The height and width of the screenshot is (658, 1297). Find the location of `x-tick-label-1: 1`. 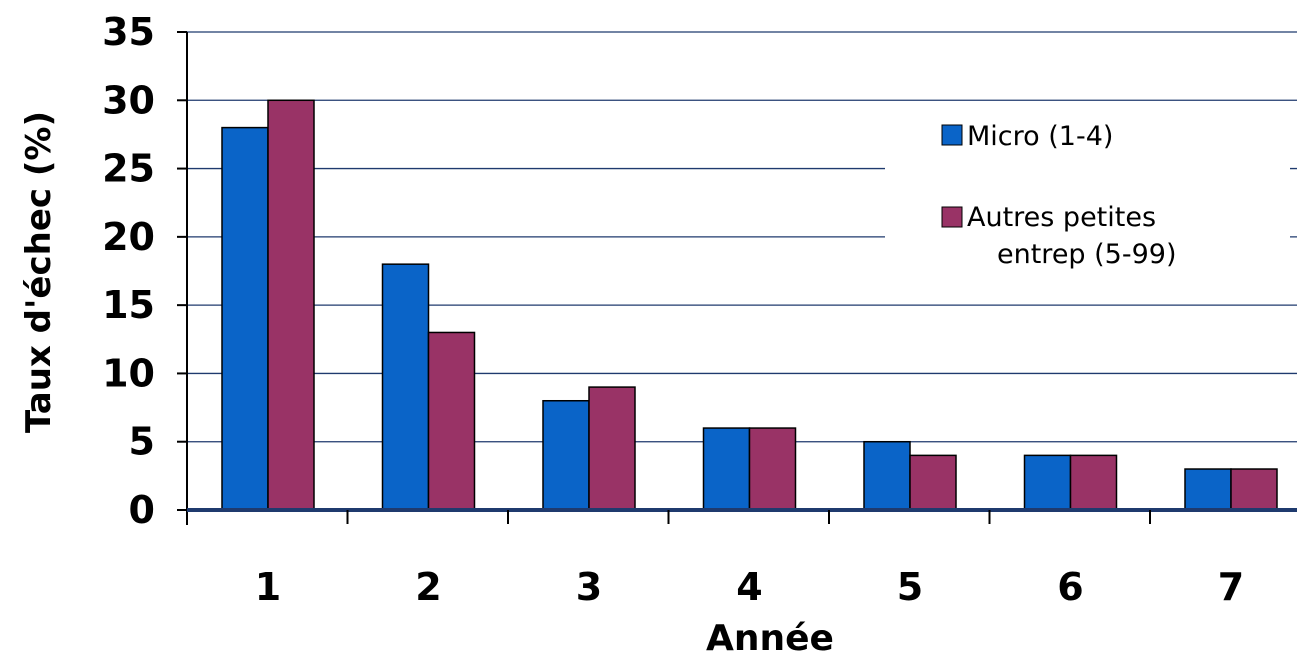

x-tick-label-1: 1 is located at coordinates (268, 587).